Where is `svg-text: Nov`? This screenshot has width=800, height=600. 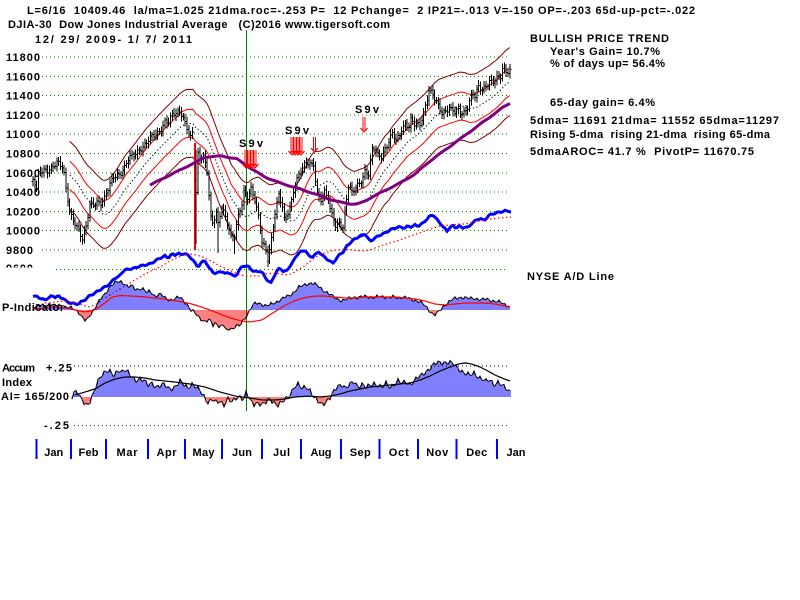
svg-text: Nov is located at coordinates (437, 453).